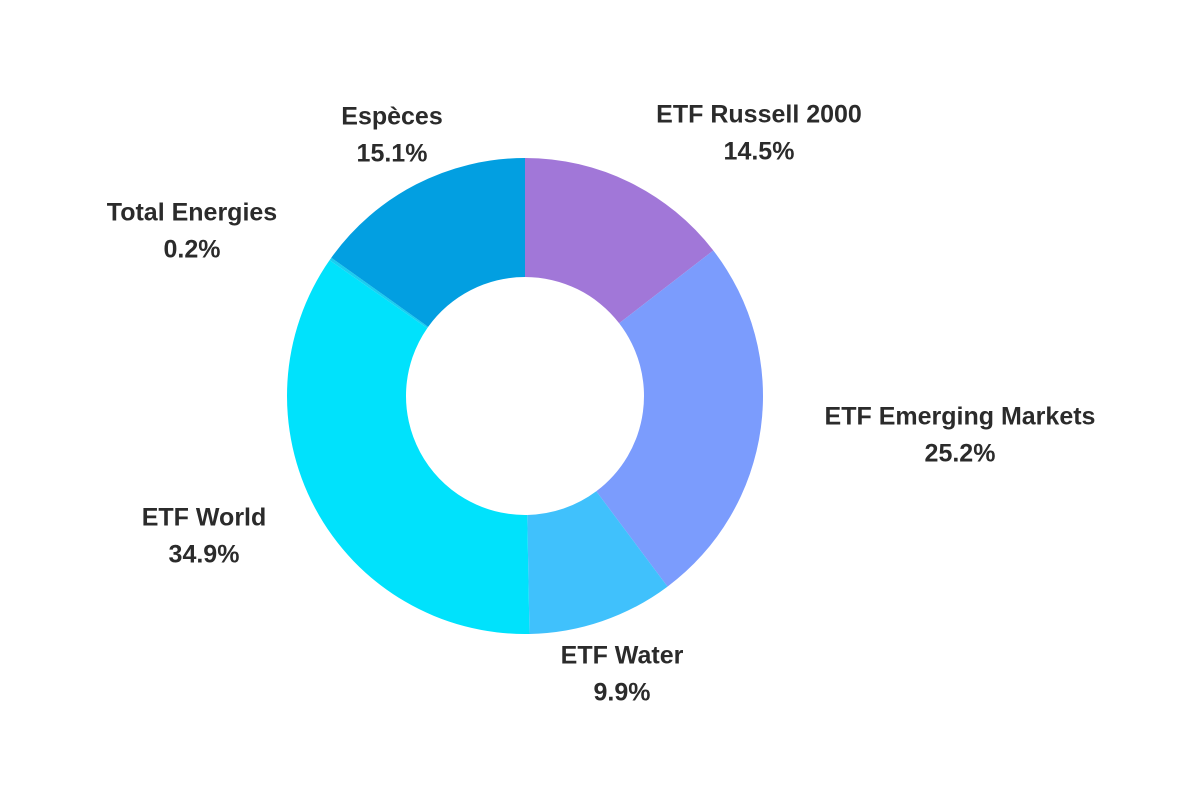  Describe the element at coordinates (759, 115) in the screenshot. I see `slice-name: ETF Russell 2000` at that location.